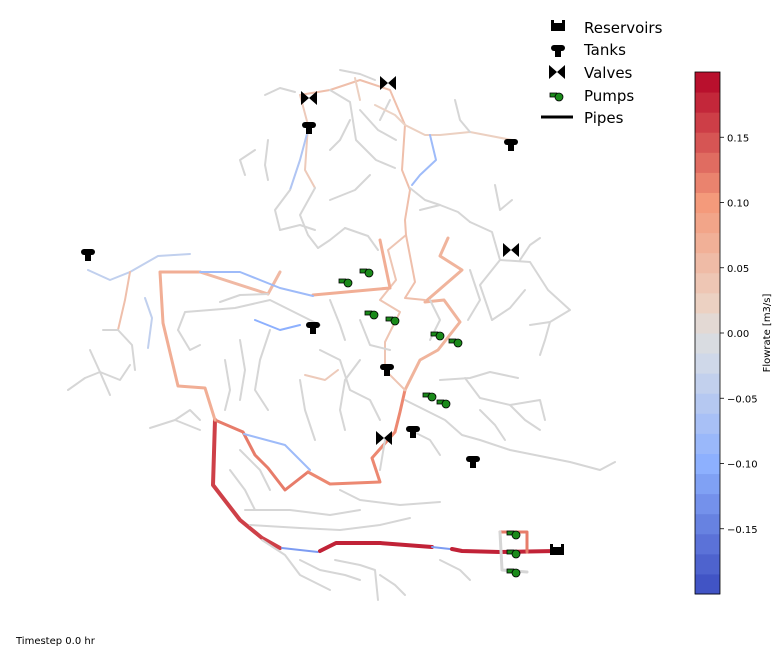 The image size is (778, 666). I want to click on legend-item-pumps: Pumps, so click(591, 96).